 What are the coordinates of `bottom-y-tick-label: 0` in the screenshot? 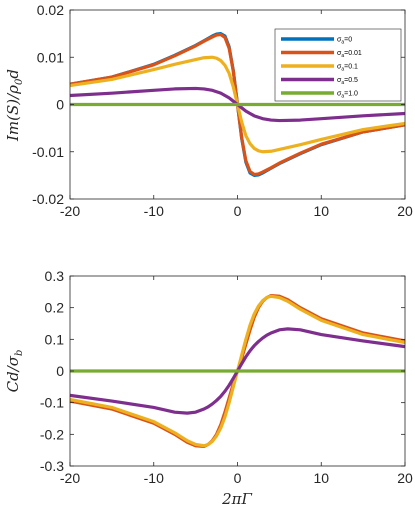 It's located at (60, 371).